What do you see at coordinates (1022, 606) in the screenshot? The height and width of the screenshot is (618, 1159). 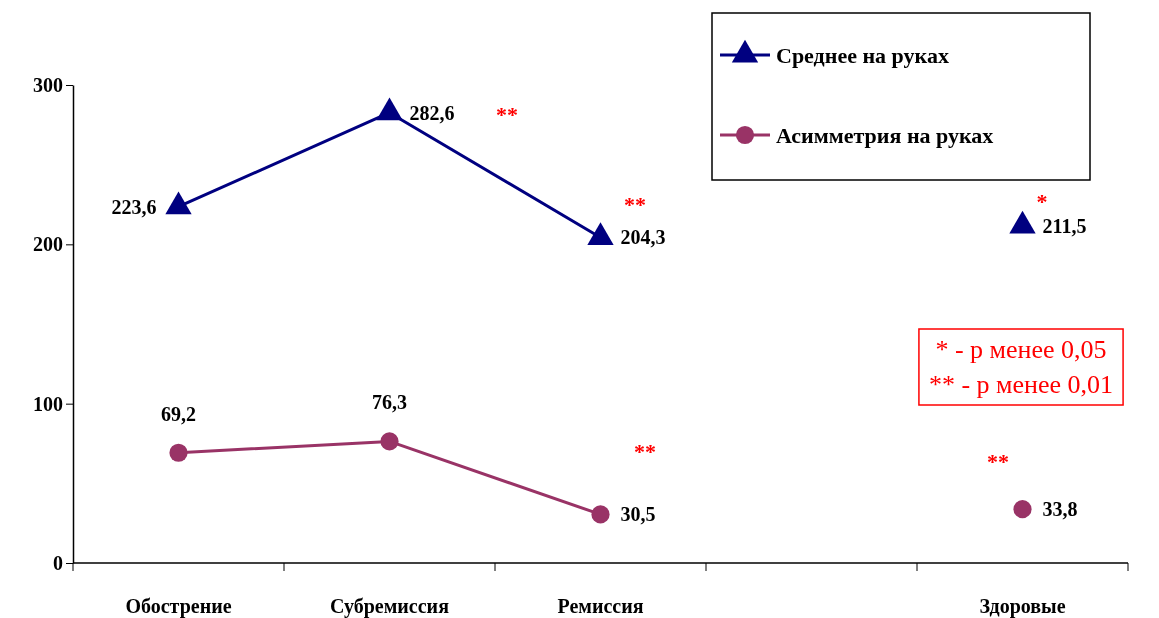 I see `x-tick-label: Здоровые` at bounding box center [1022, 606].